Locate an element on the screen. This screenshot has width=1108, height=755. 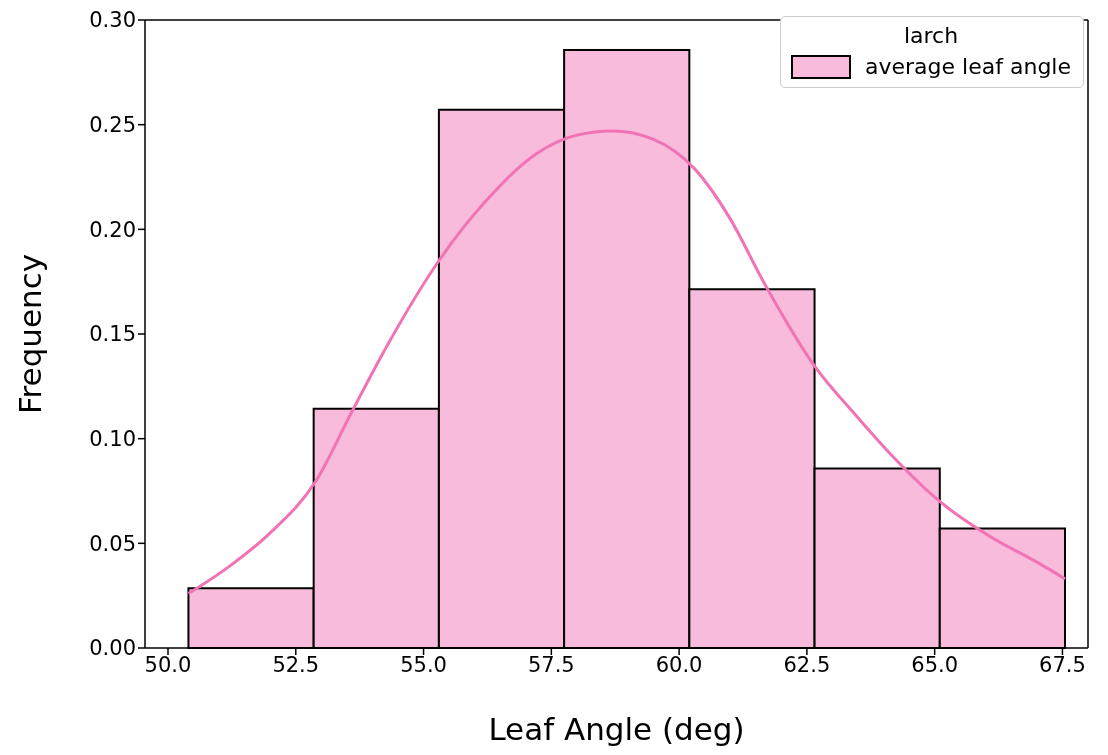
y-tick-label: 0.20 is located at coordinates (112, 229).